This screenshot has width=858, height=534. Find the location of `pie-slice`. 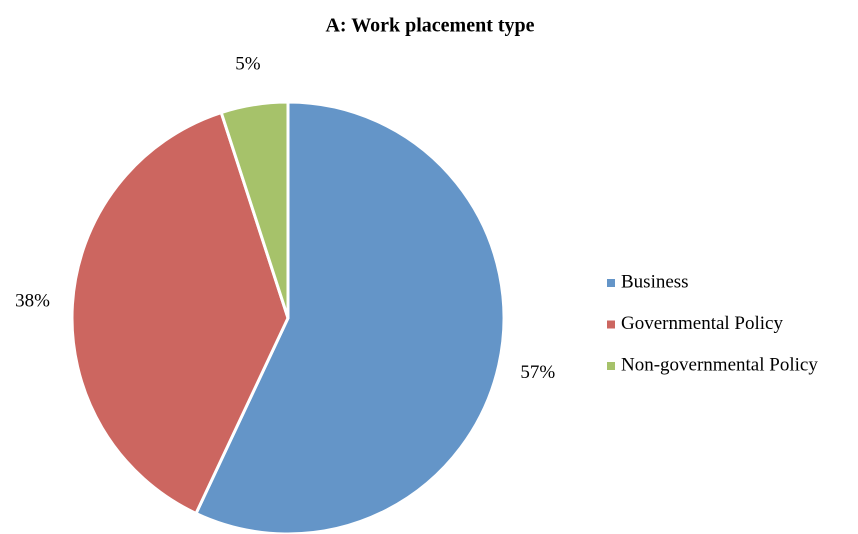

pie-slice is located at coordinates (254, 209).